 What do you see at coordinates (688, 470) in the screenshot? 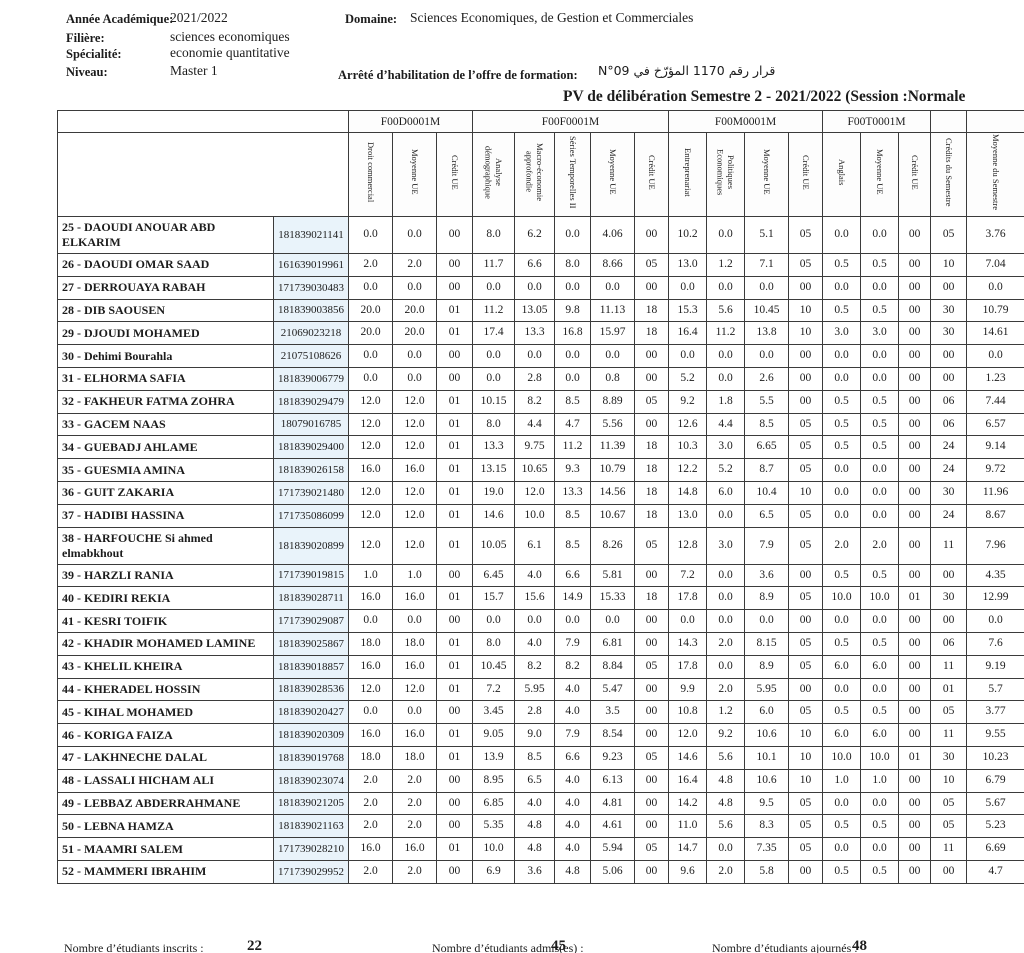
I see `grade-cell: 12.2` at bounding box center [688, 470].